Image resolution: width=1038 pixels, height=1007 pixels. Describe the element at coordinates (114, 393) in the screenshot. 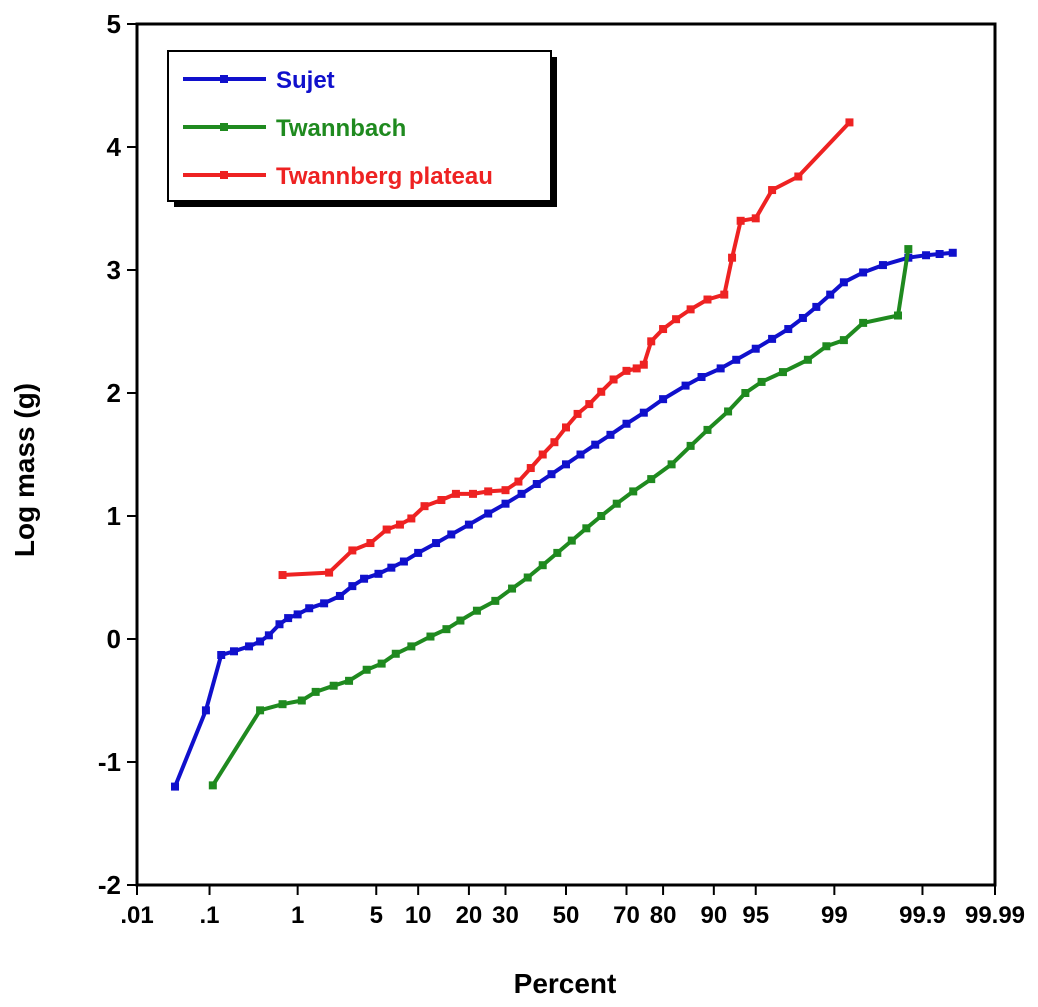

I see `y-tick-label: 2` at that location.